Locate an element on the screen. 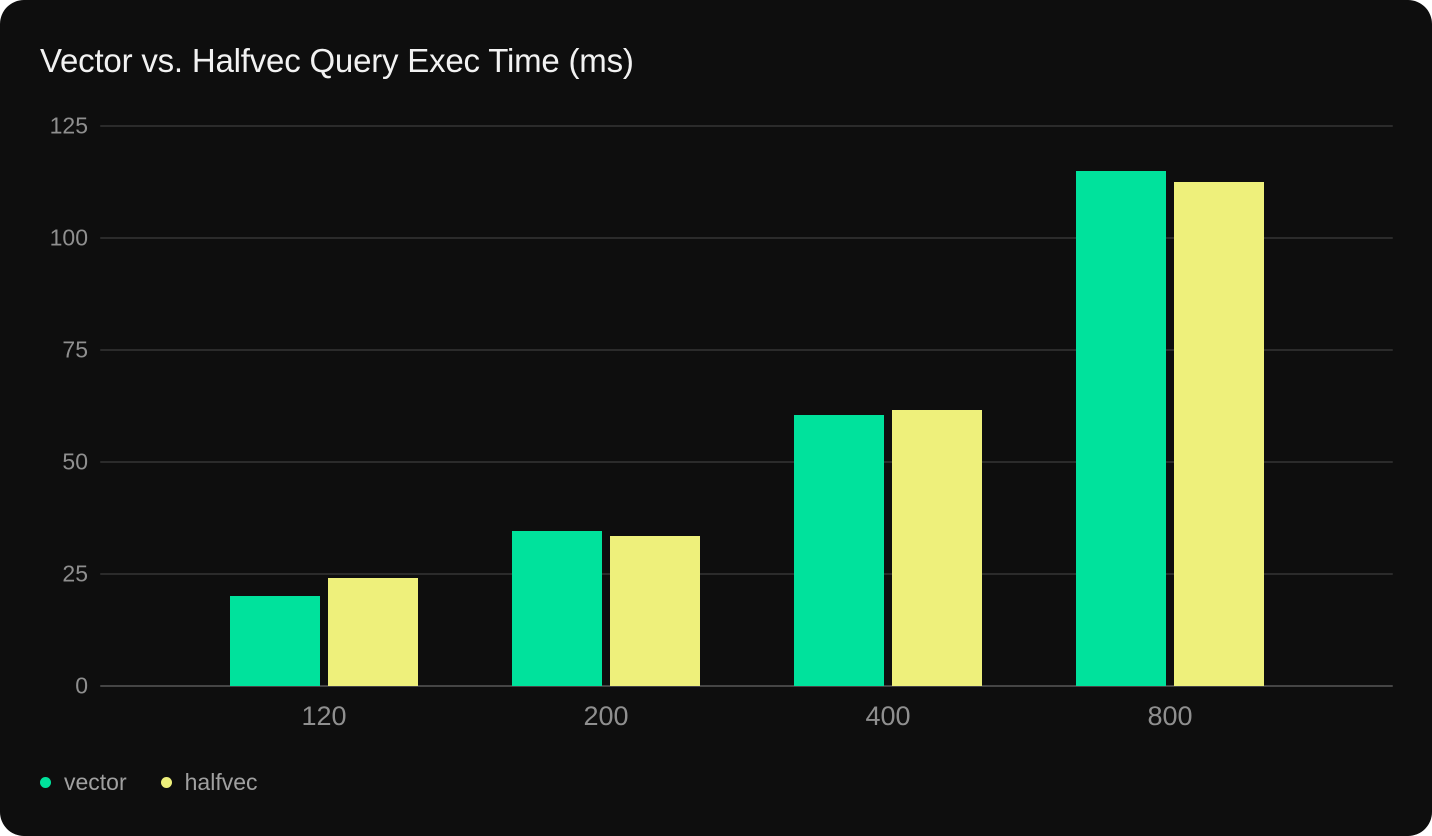  x-axis-tick-label: 800 is located at coordinates (1170, 716).